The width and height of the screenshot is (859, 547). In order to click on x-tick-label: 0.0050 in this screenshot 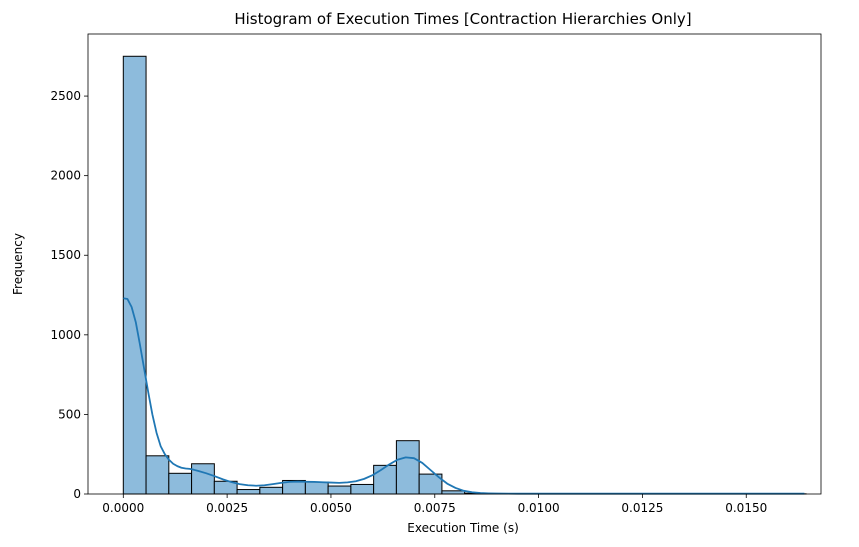, I will do `click(331, 508)`.